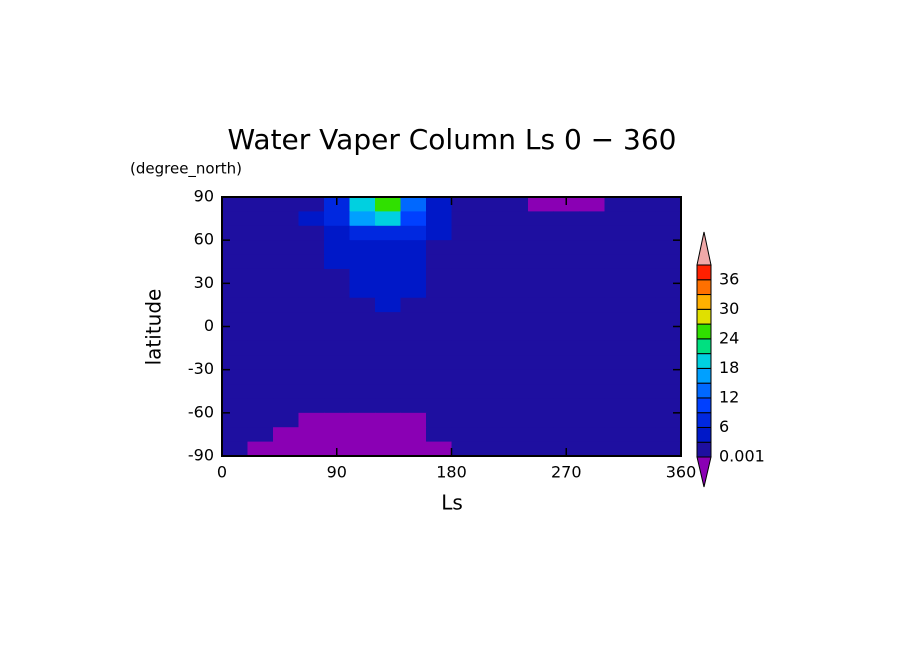 This screenshot has width=904, height=658. I want to click on x-tick-label: 360, so click(681, 472).